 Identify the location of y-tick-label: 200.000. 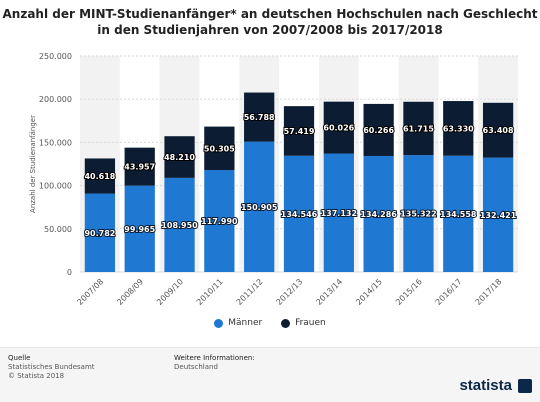
(55, 99).